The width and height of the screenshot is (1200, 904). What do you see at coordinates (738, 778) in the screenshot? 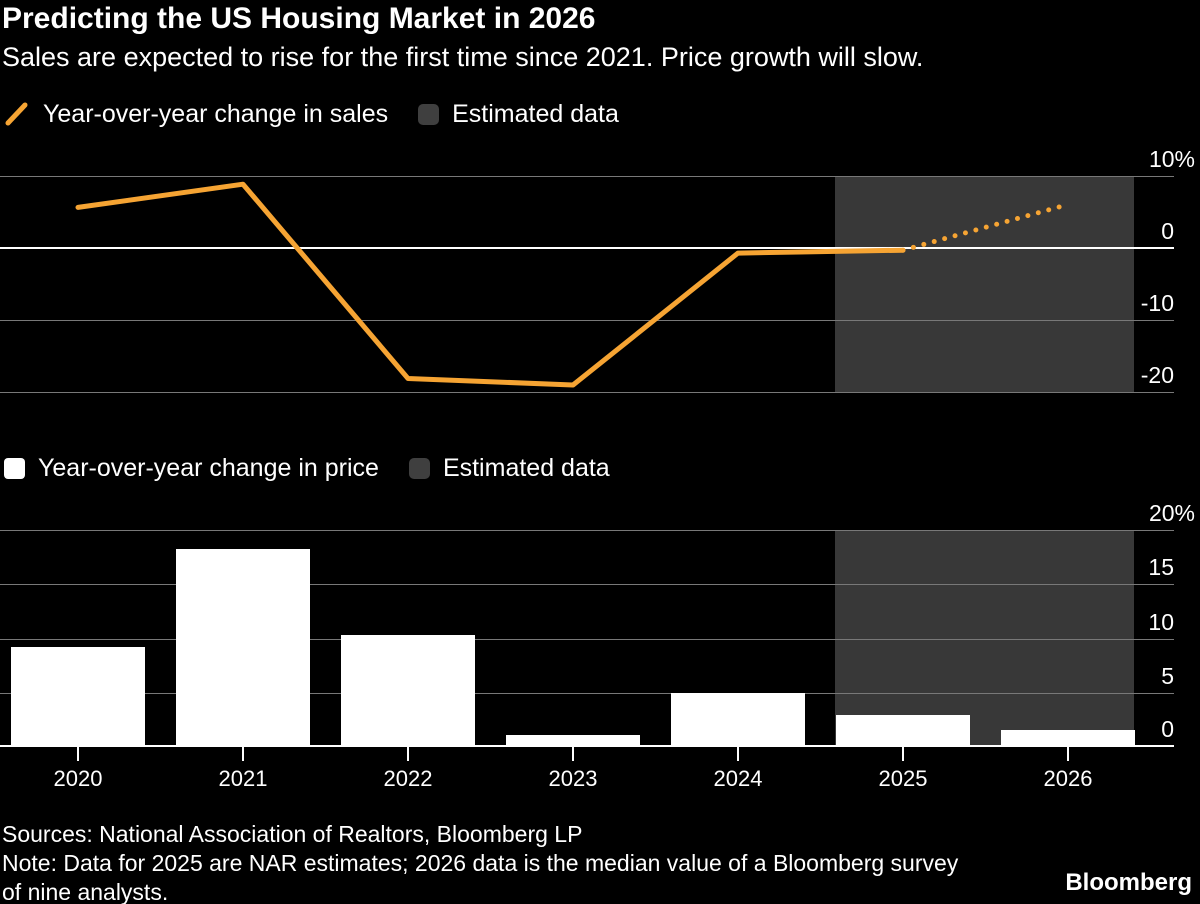
I see `x-axis-label: 2024` at bounding box center [738, 778].